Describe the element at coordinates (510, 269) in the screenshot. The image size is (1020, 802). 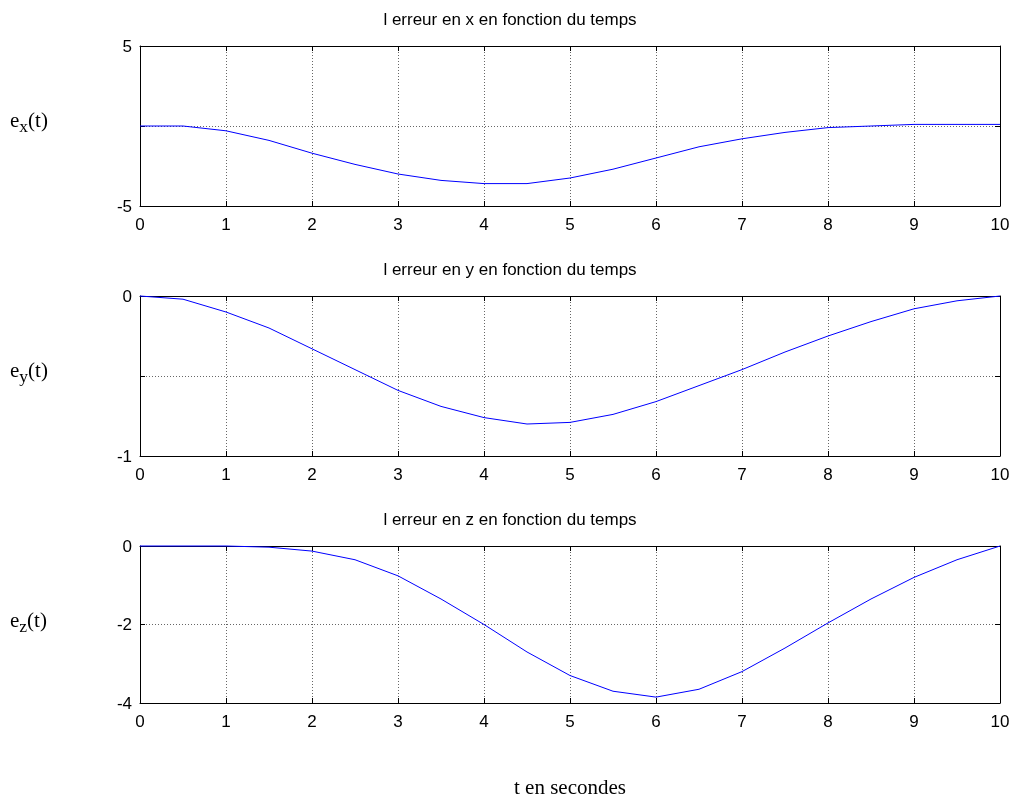
I see `chart-title: l erreur en y en fonction du temps` at that location.